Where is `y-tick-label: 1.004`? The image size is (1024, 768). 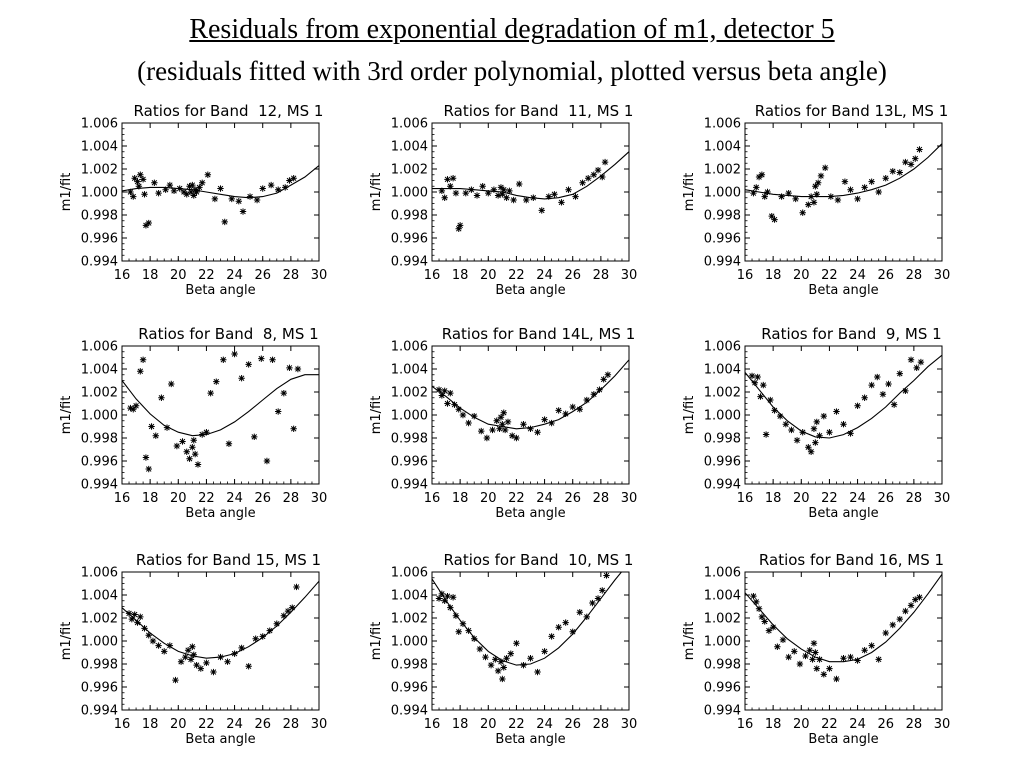 y-tick-label: 1.004 is located at coordinates (722, 147).